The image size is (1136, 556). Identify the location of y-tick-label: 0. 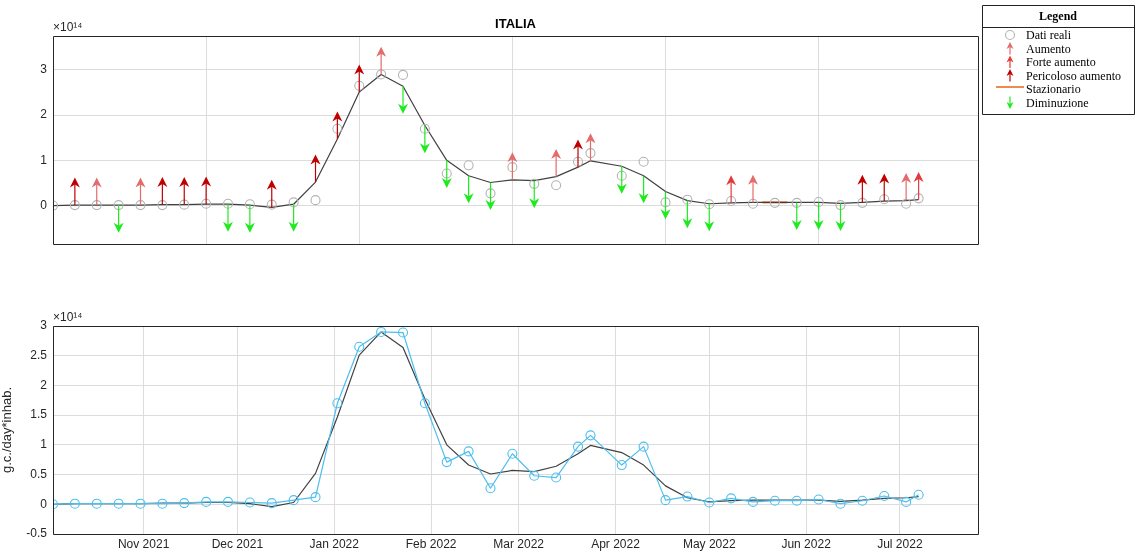
(44, 503).